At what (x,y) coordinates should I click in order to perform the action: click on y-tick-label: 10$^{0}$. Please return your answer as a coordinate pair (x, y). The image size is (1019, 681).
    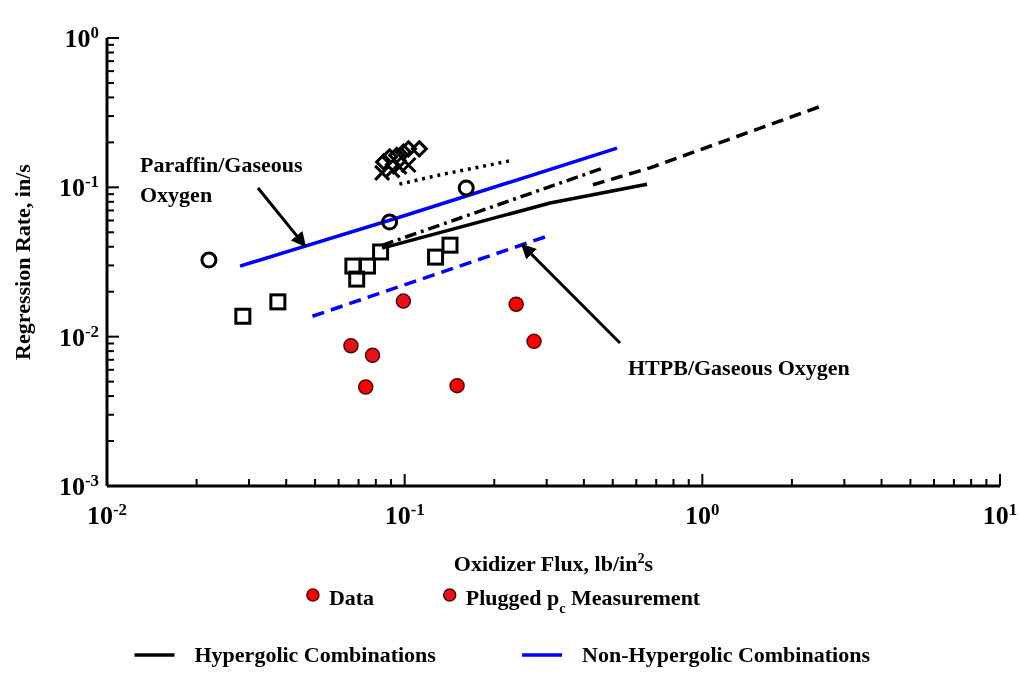
    Looking at the image, I should click on (81, 37).